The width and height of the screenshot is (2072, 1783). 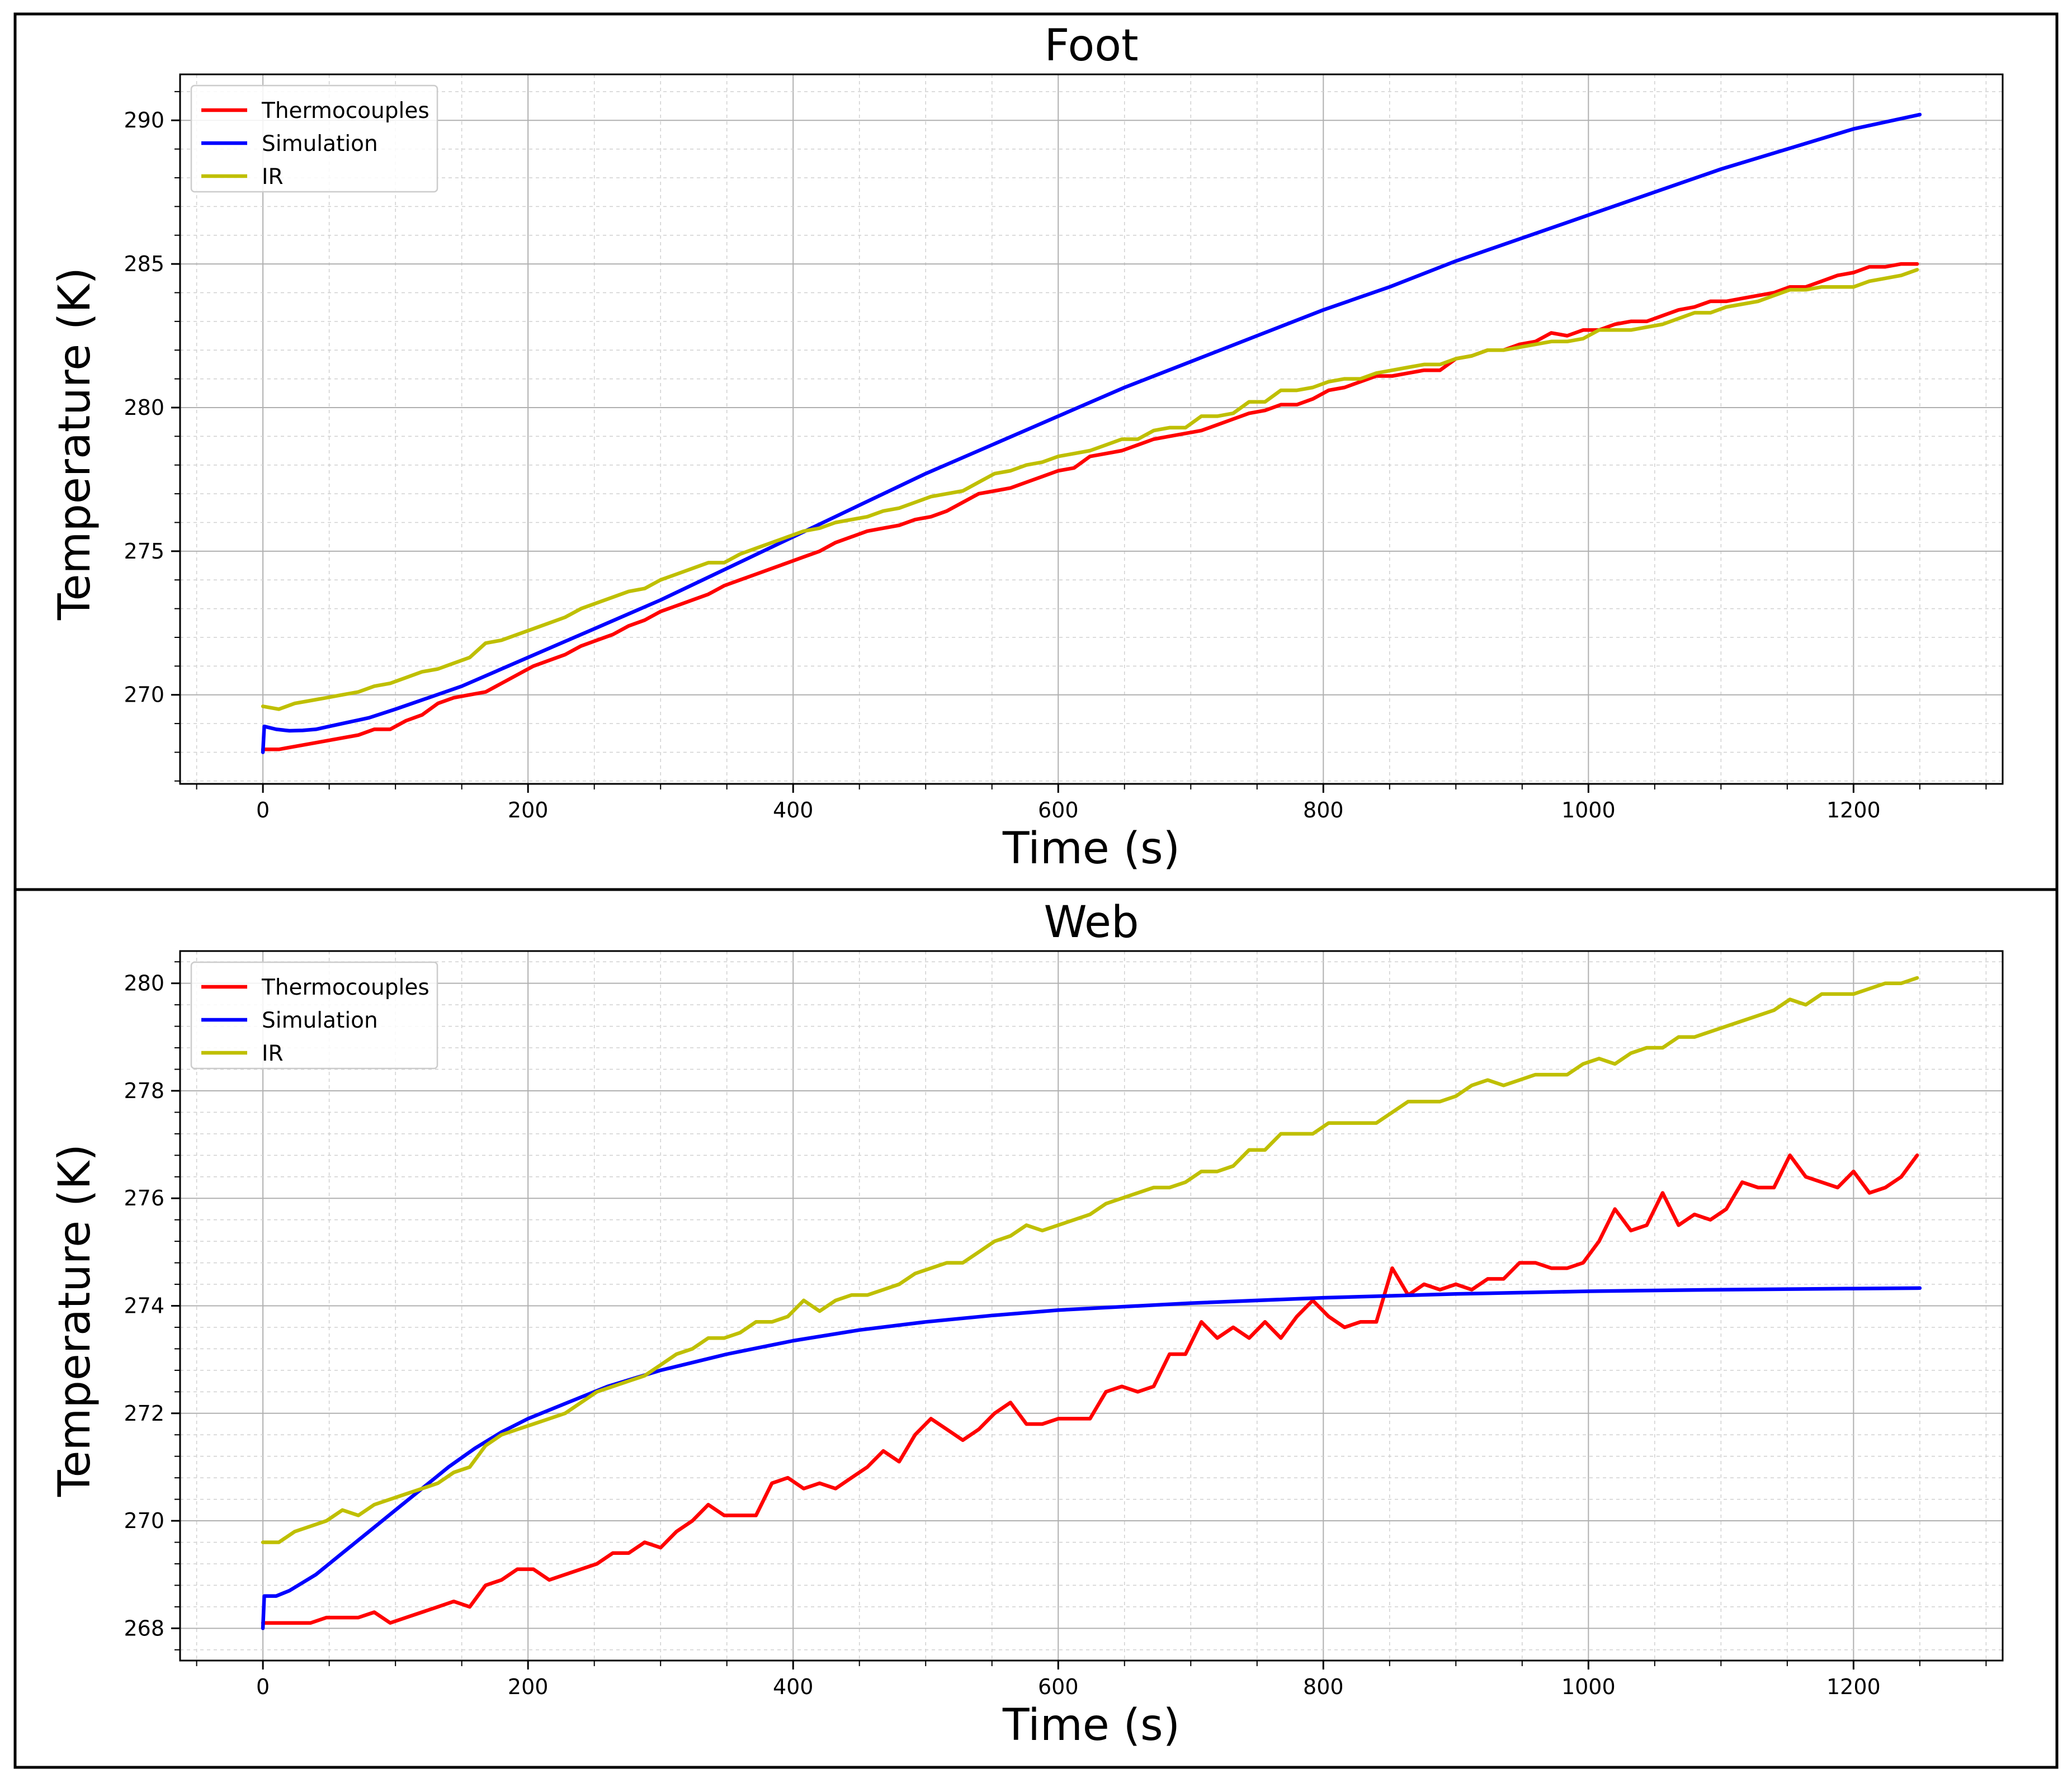 What do you see at coordinates (320, 1020) in the screenshot?
I see `web-legend-label-simulation: Simulation` at bounding box center [320, 1020].